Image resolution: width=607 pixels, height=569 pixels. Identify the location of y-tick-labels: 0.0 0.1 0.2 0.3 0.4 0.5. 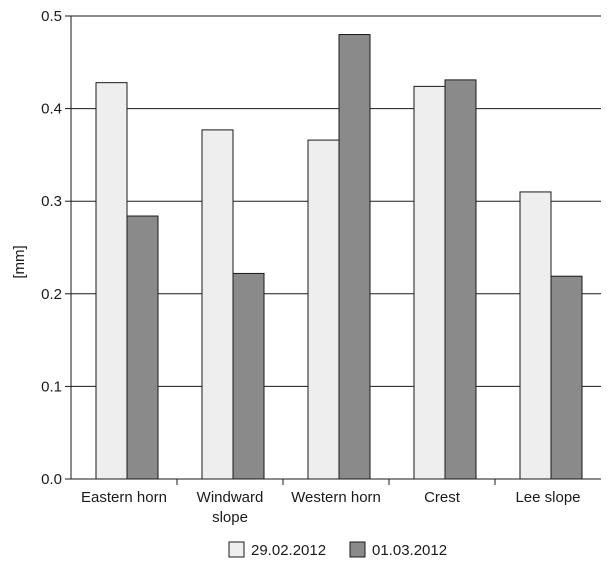
(51, 248).